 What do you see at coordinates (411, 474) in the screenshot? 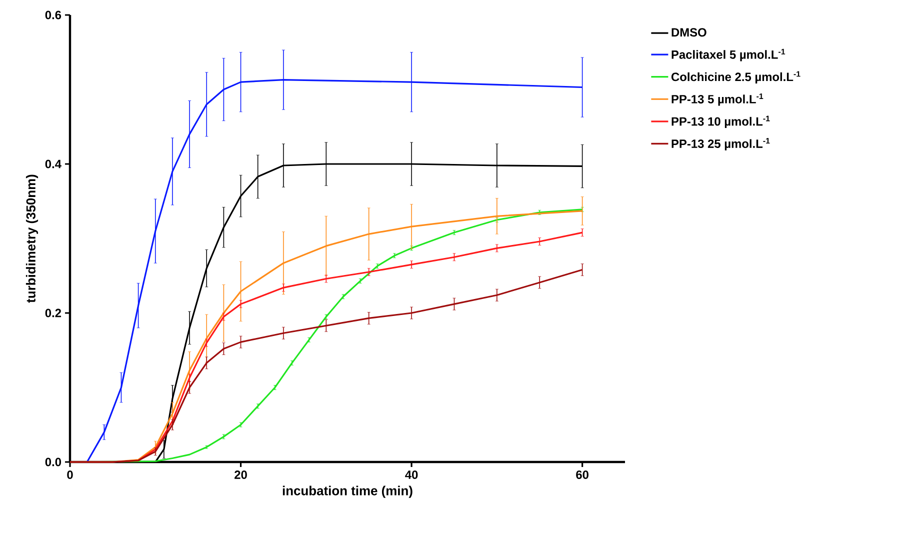
I see `x-tick-label: 40` at bounding box center [411, 474].